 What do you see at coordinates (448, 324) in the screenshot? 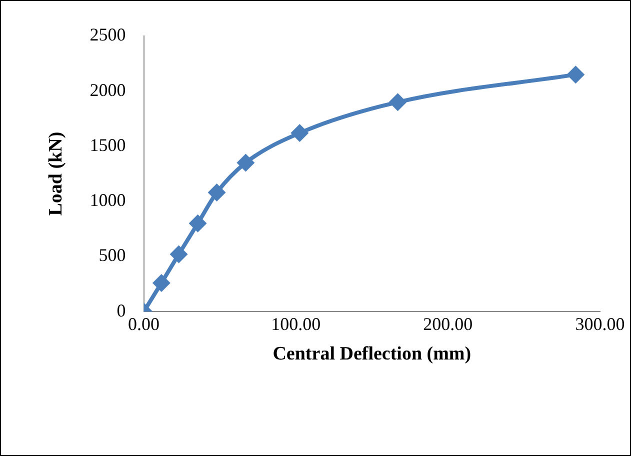
I see `x-tick-label: 200.00` at bounding box center [448, 324].